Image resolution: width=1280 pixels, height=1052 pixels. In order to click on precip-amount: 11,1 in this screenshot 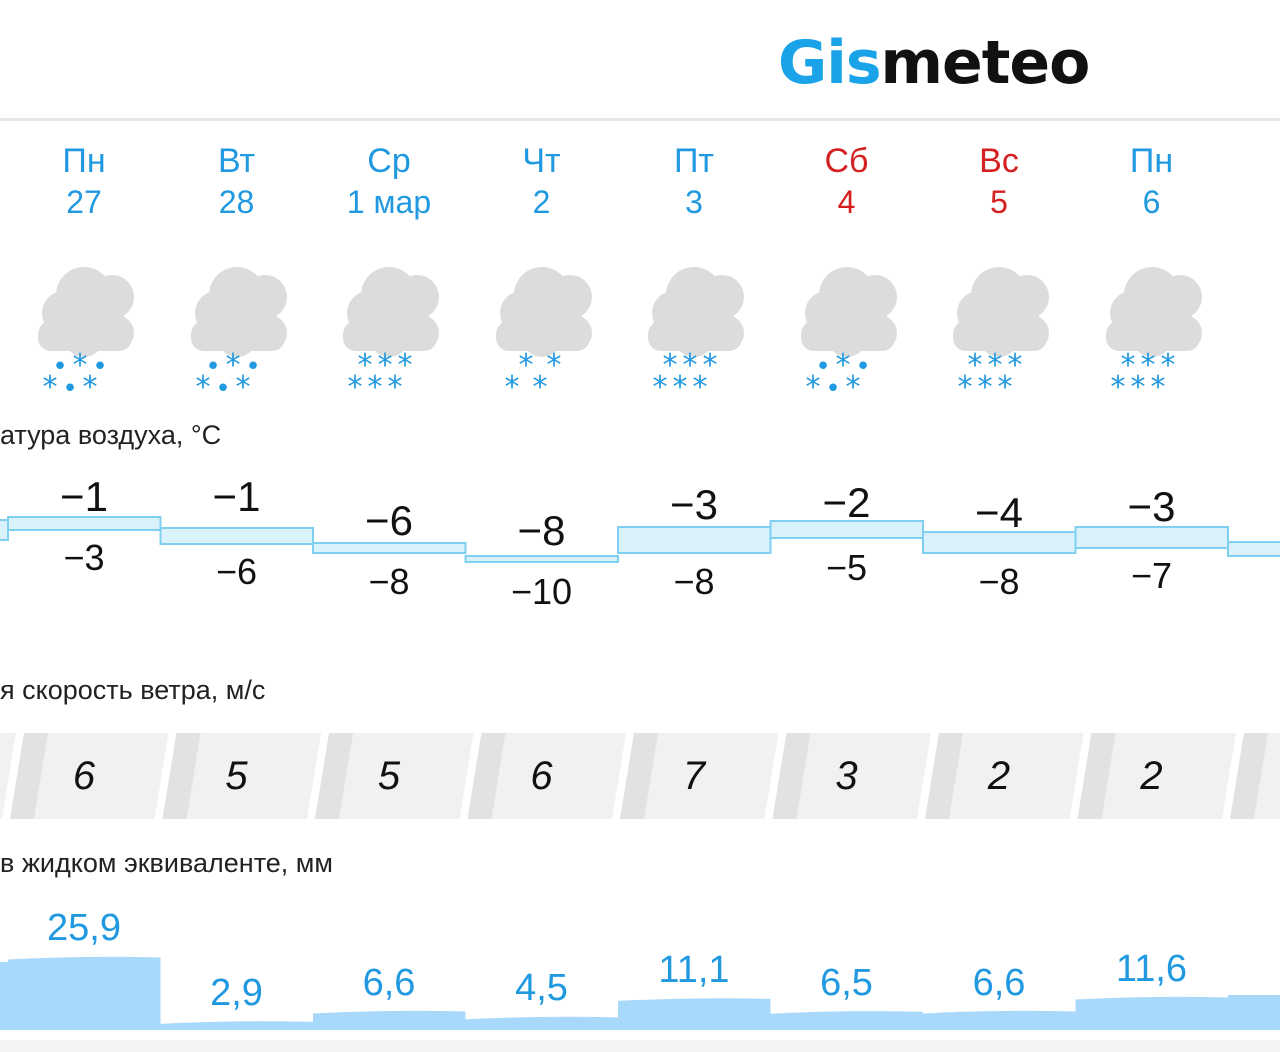, I will do `click(694, 969)`.